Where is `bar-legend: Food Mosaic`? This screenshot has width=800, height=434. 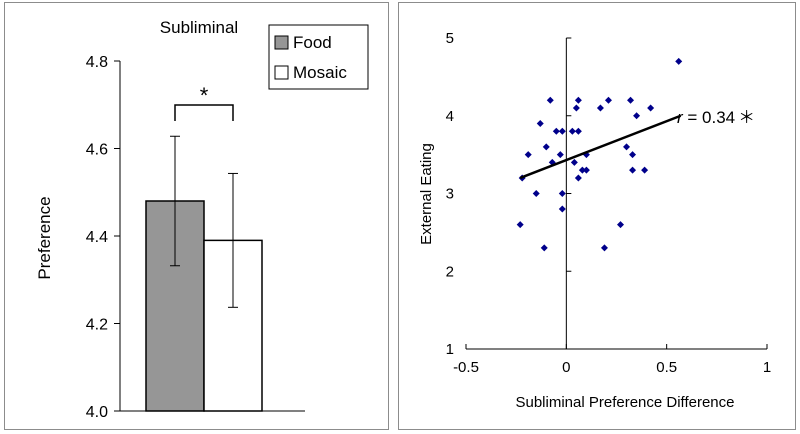
bar-legend: Food Mosaic is located at coordinates (318, 57).